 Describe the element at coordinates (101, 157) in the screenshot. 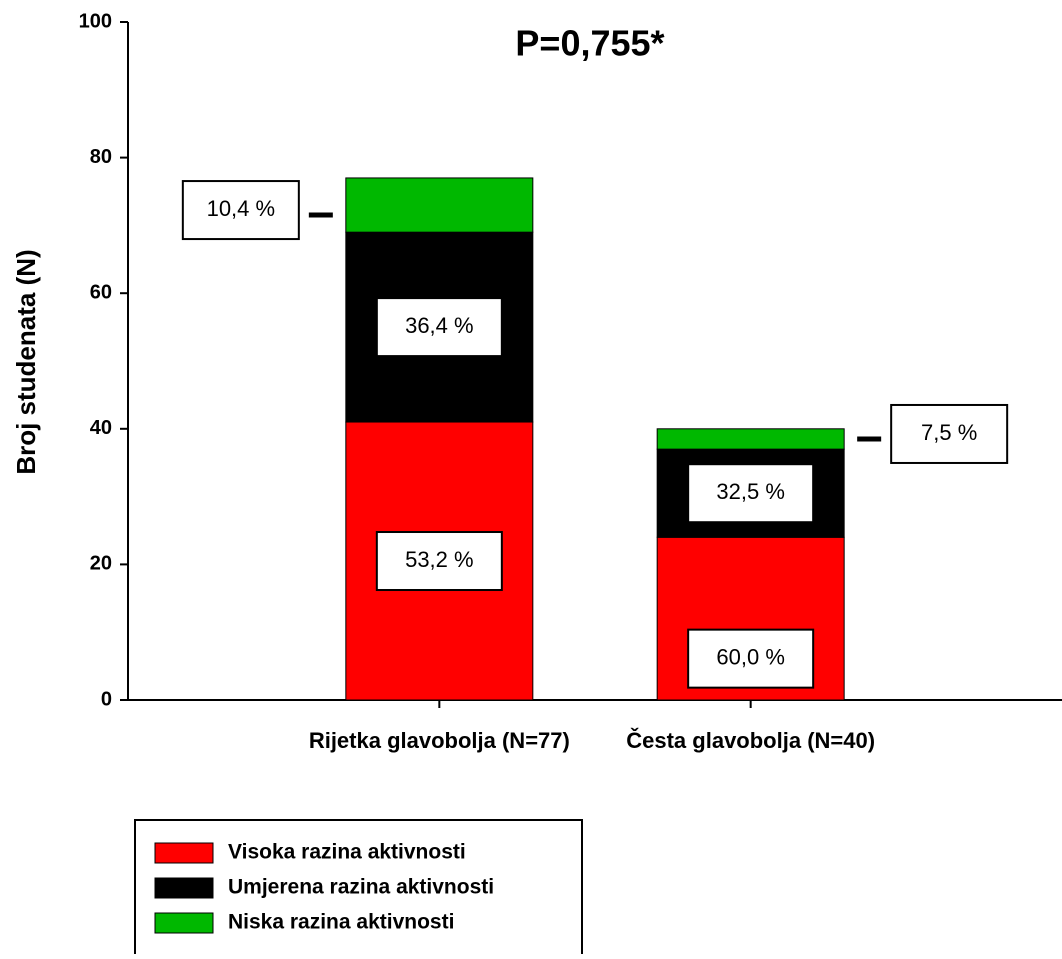

I see `y-tick-label: 80` at that location.